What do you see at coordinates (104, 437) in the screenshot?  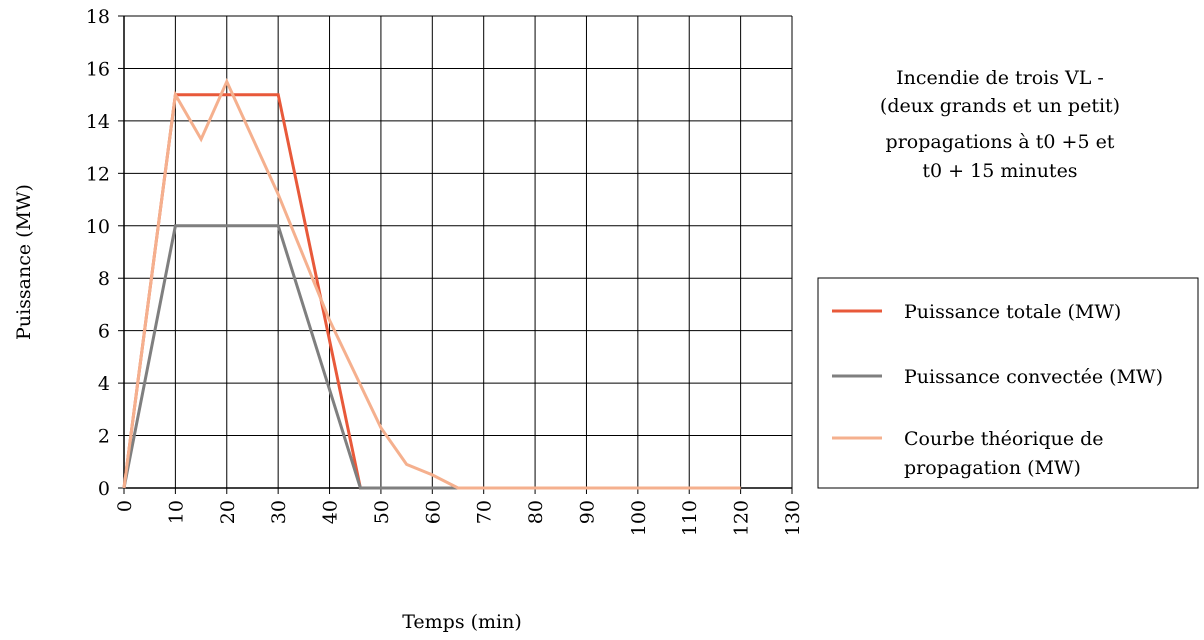 I see `y-tick-label-2: 2` at bounding box center [104, 437].